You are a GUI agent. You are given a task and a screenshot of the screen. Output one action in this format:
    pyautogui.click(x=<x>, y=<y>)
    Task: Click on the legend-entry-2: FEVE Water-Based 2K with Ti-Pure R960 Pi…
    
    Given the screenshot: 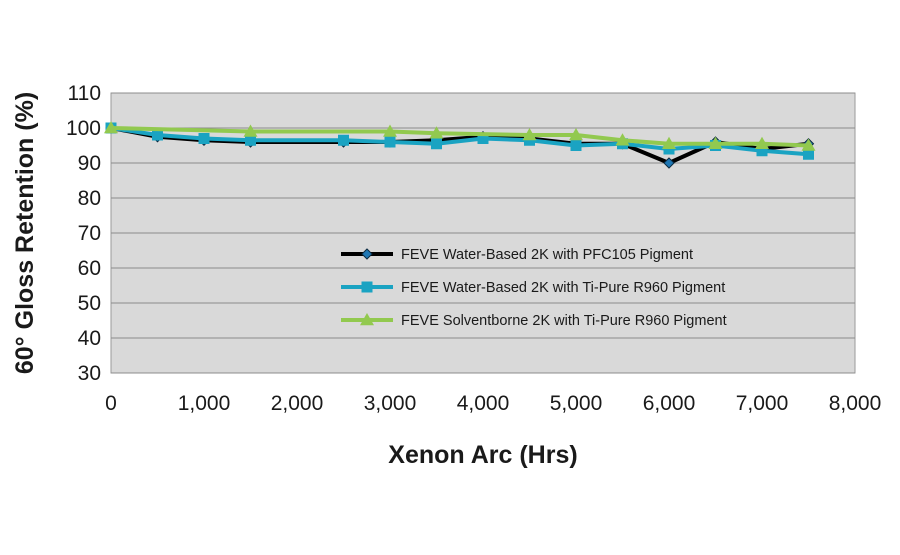 What is the action you would take?
    pyautogui.click(x=533, y=288)
    